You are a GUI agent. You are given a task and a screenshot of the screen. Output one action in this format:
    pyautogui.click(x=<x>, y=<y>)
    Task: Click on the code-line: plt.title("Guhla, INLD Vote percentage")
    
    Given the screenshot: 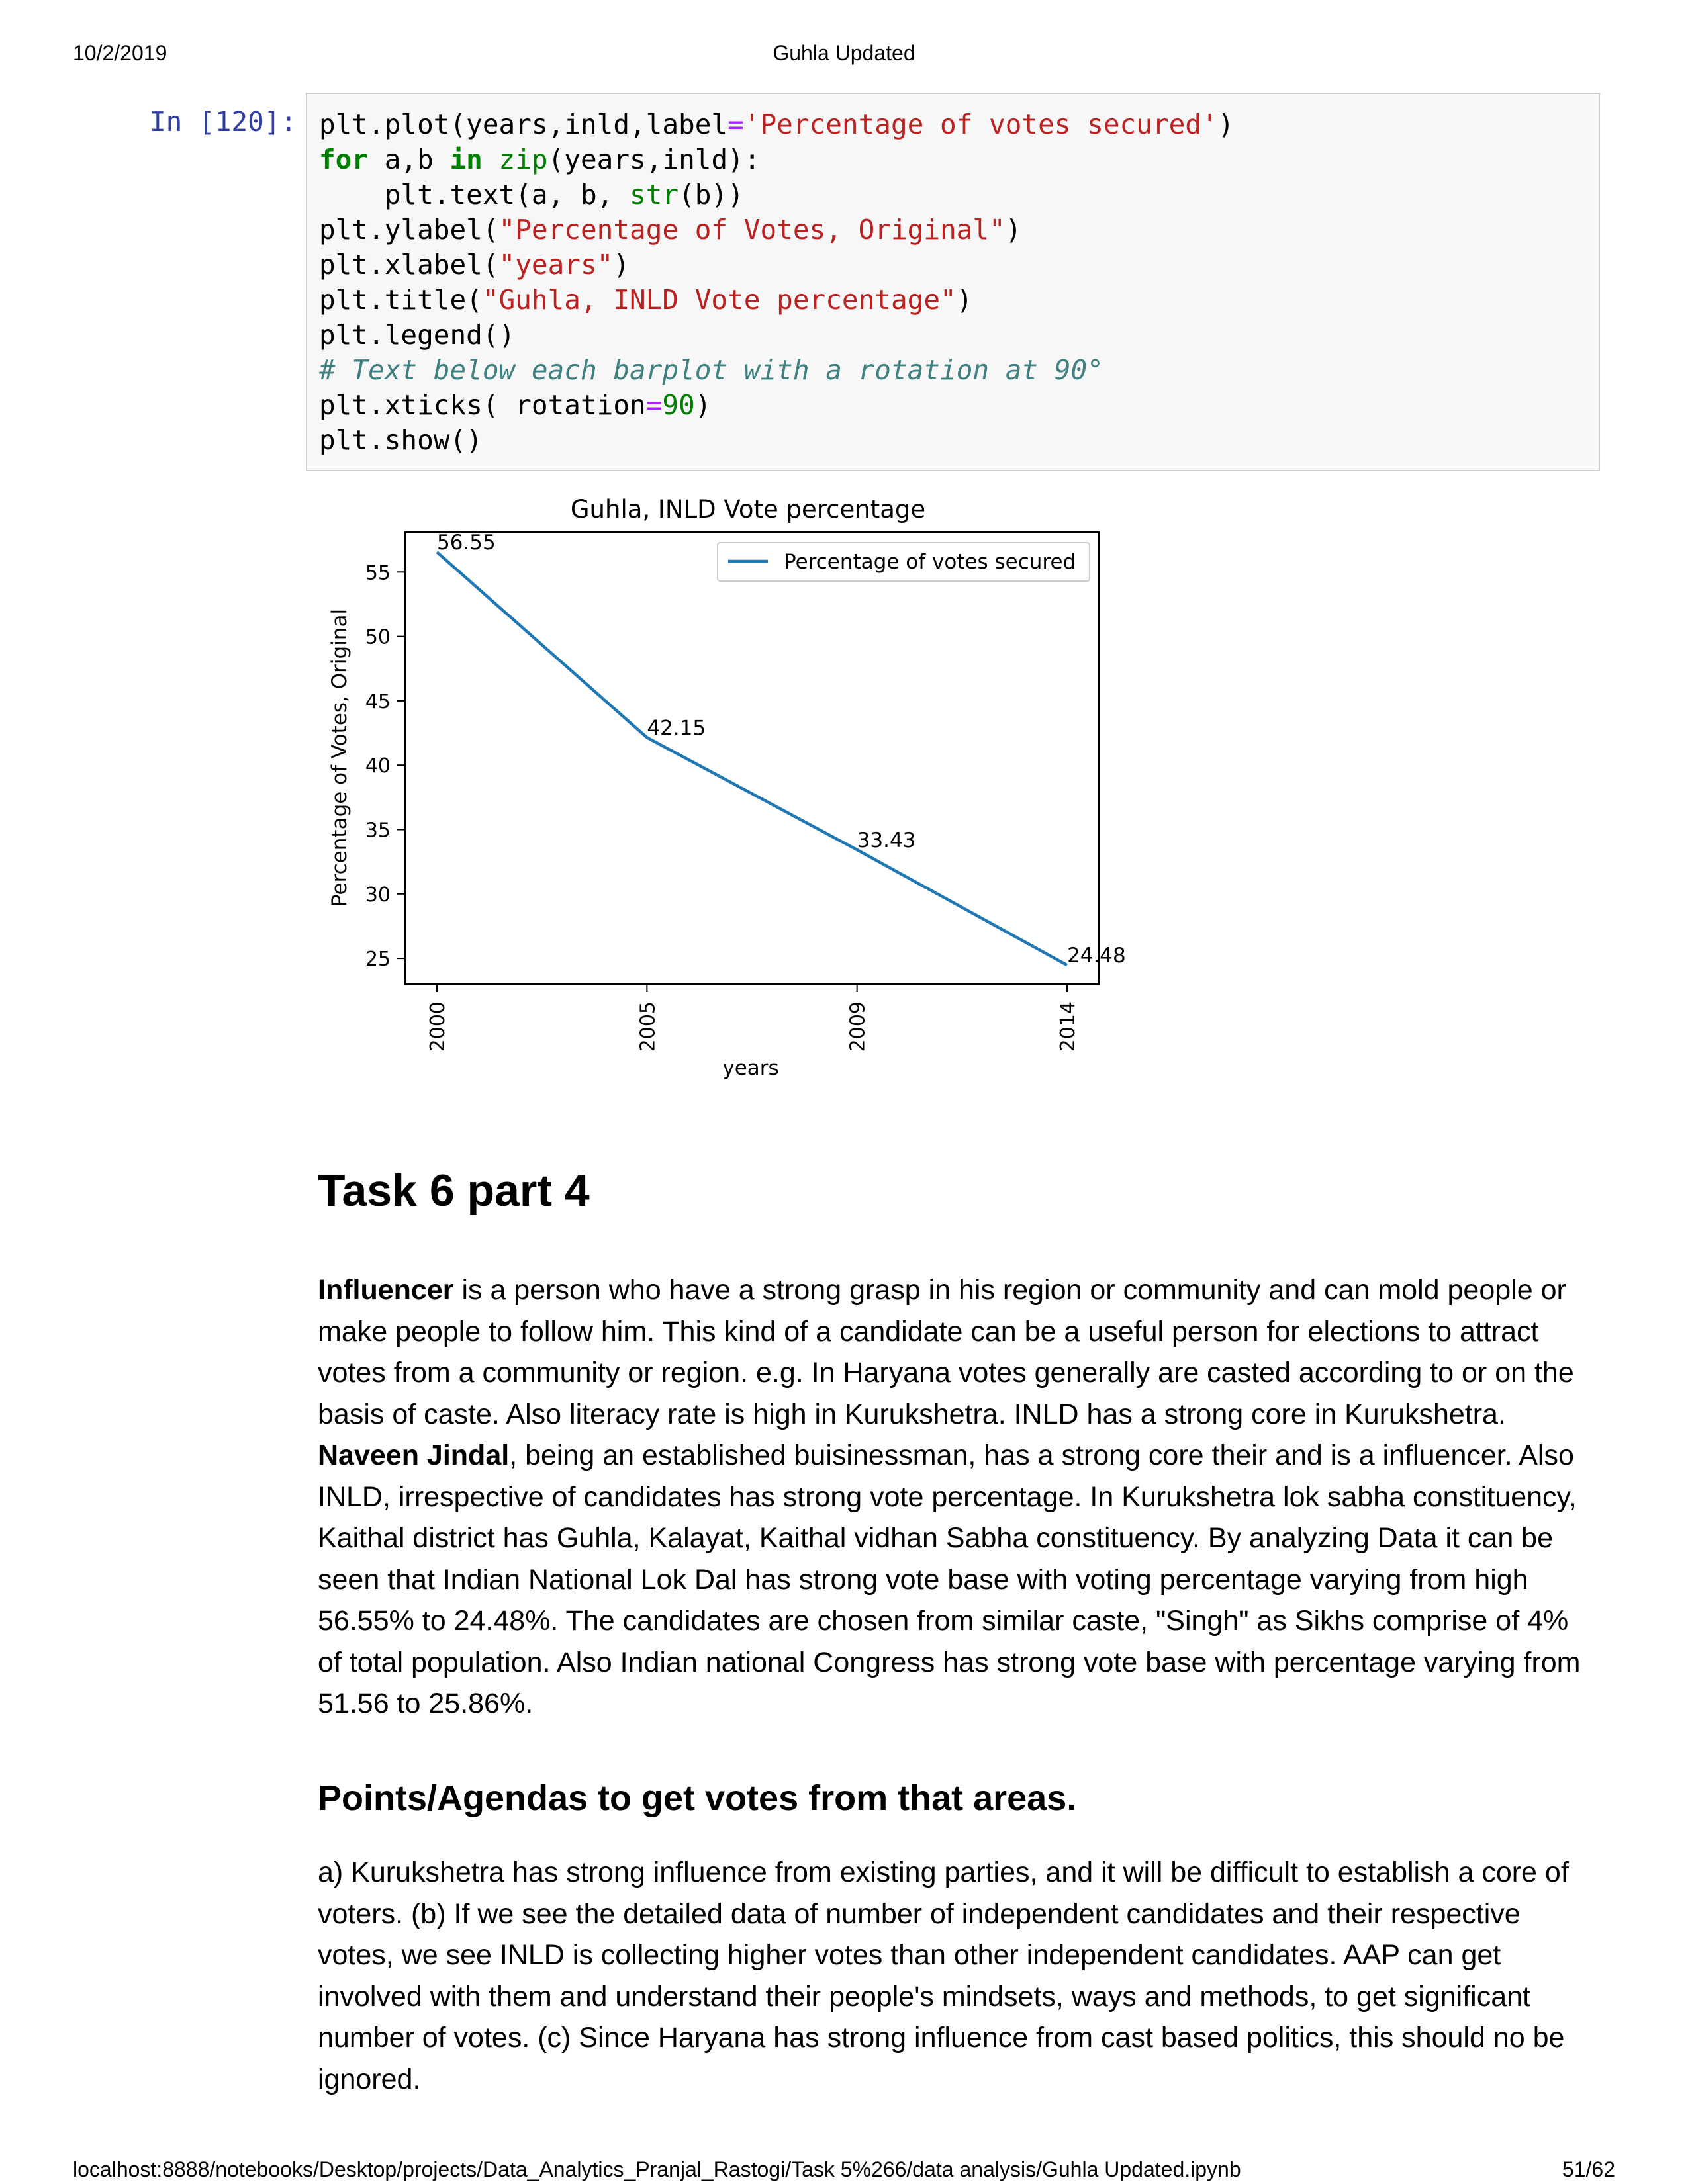 What is the action you would take?
    pyautogui.click(x=953, y=300)
    